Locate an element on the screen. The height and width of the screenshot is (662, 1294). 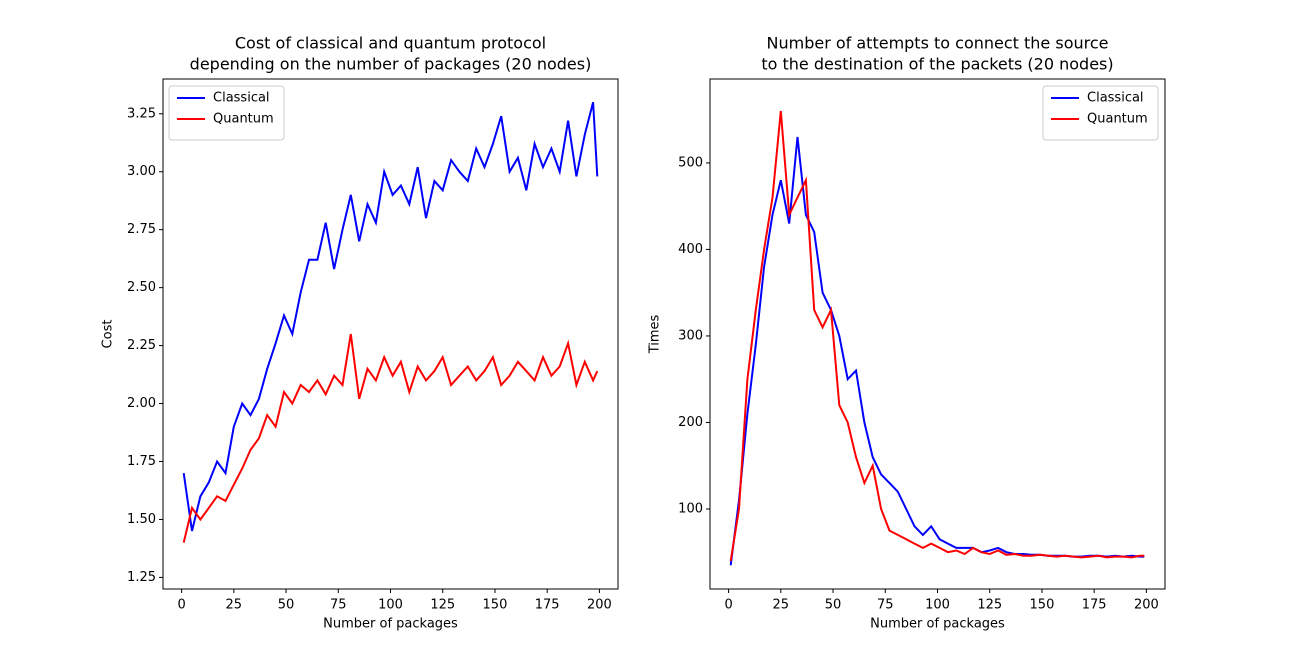
y-tick-label: 300 is located at coordinates (690, 335).